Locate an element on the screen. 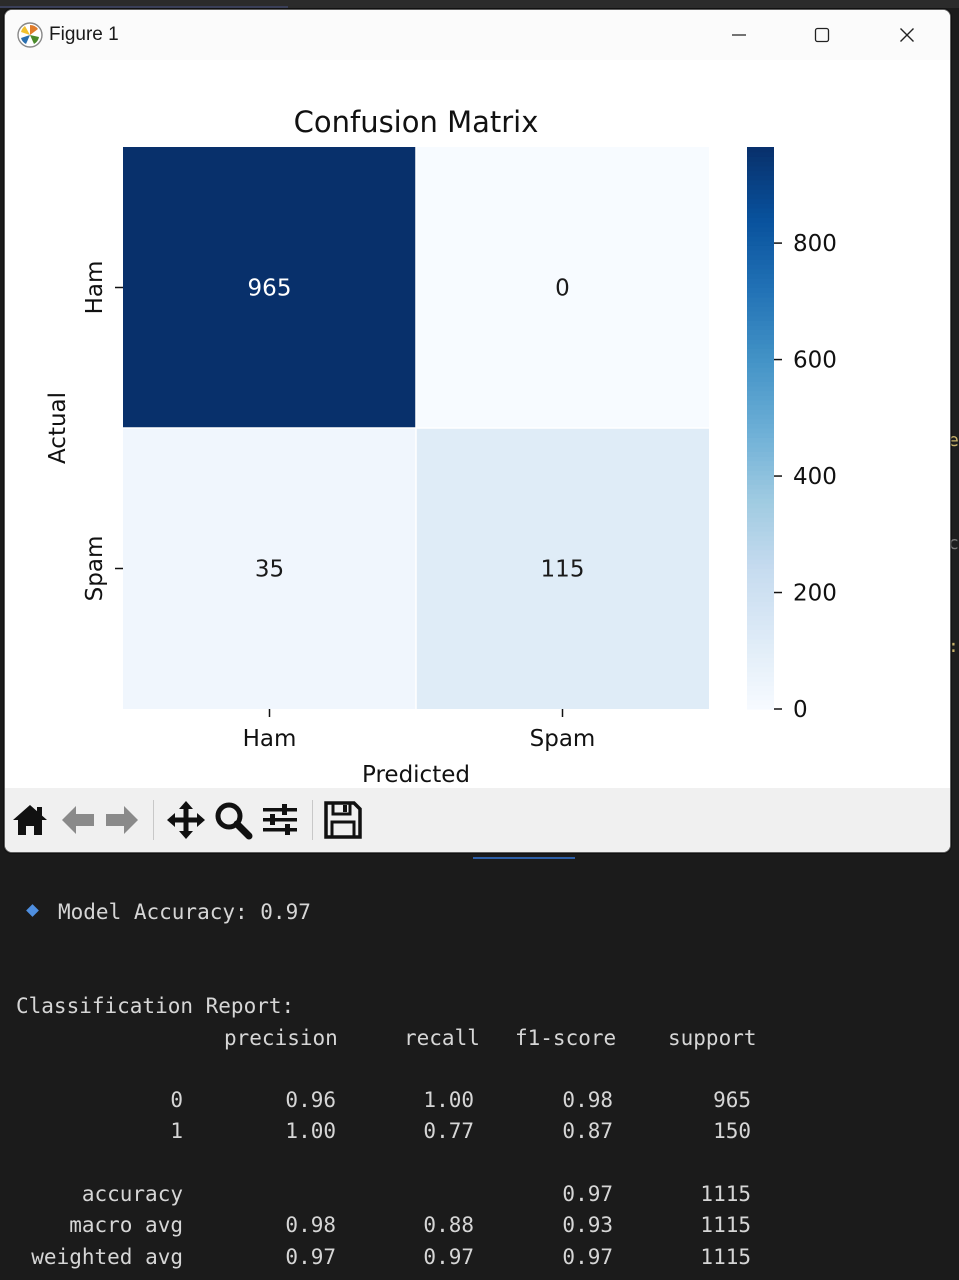 The image size is (959, 1280). pan-icon is located at coordinates (186, 820).